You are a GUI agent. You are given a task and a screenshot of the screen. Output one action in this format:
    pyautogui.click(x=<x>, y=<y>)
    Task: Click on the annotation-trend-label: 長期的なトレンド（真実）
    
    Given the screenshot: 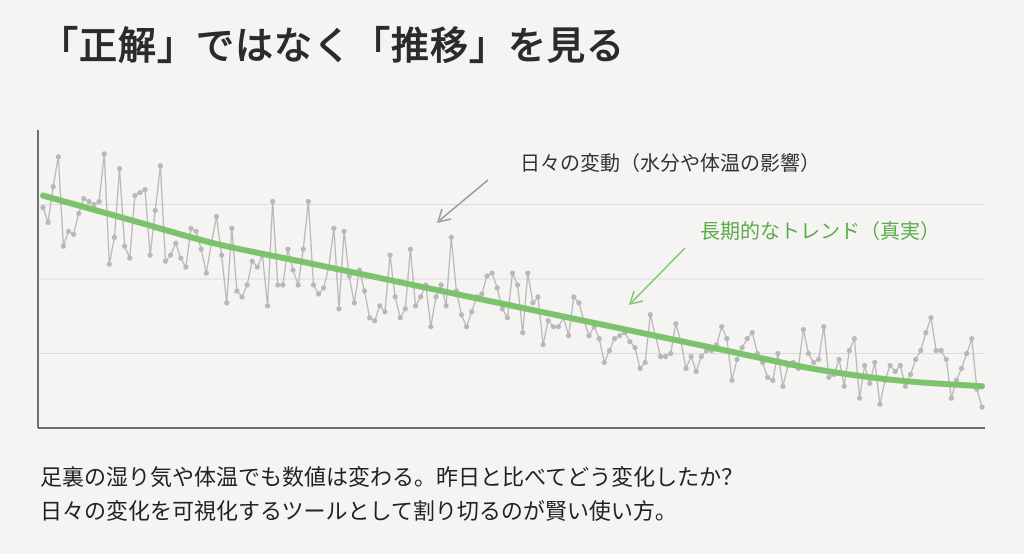 What is the action you would take?
    pyautogui.click(x=820, y=231)
    